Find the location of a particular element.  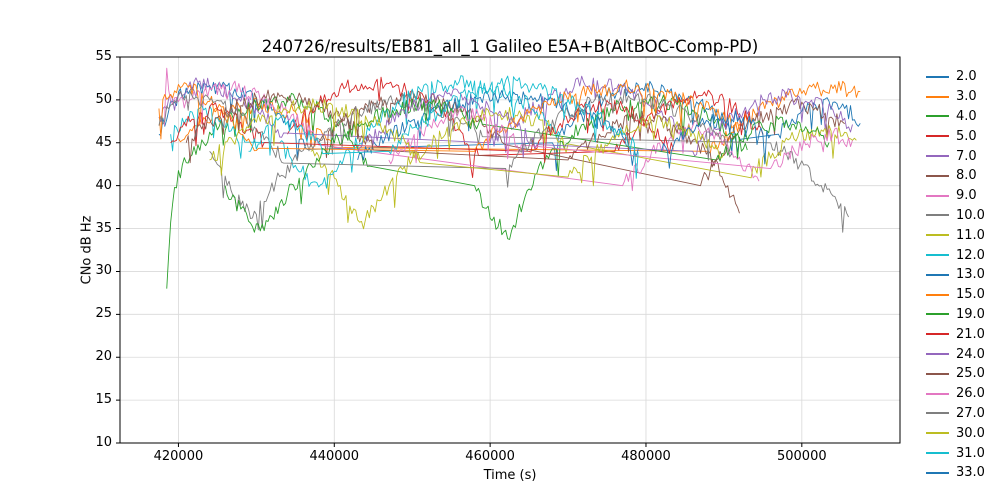

legend-label: 11.0 is located at coordinates (970, 235).